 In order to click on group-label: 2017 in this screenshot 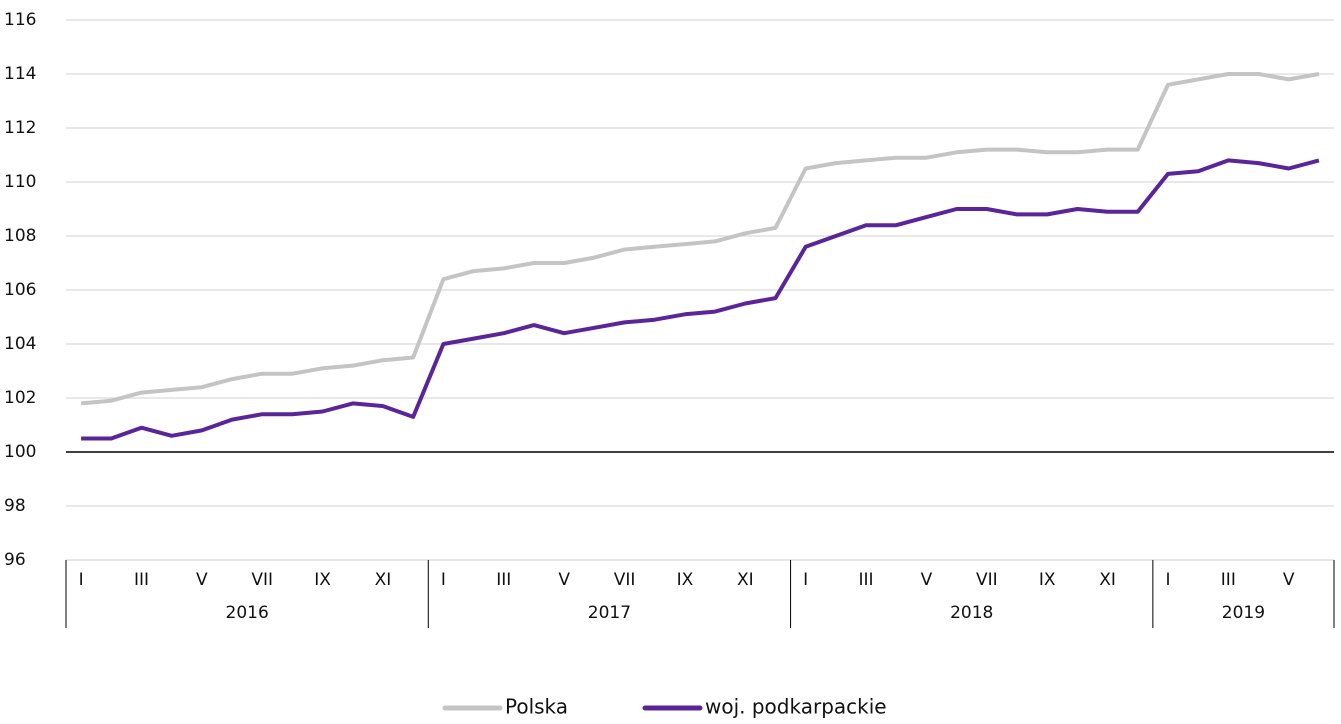, I will do `click(609, 613)`.